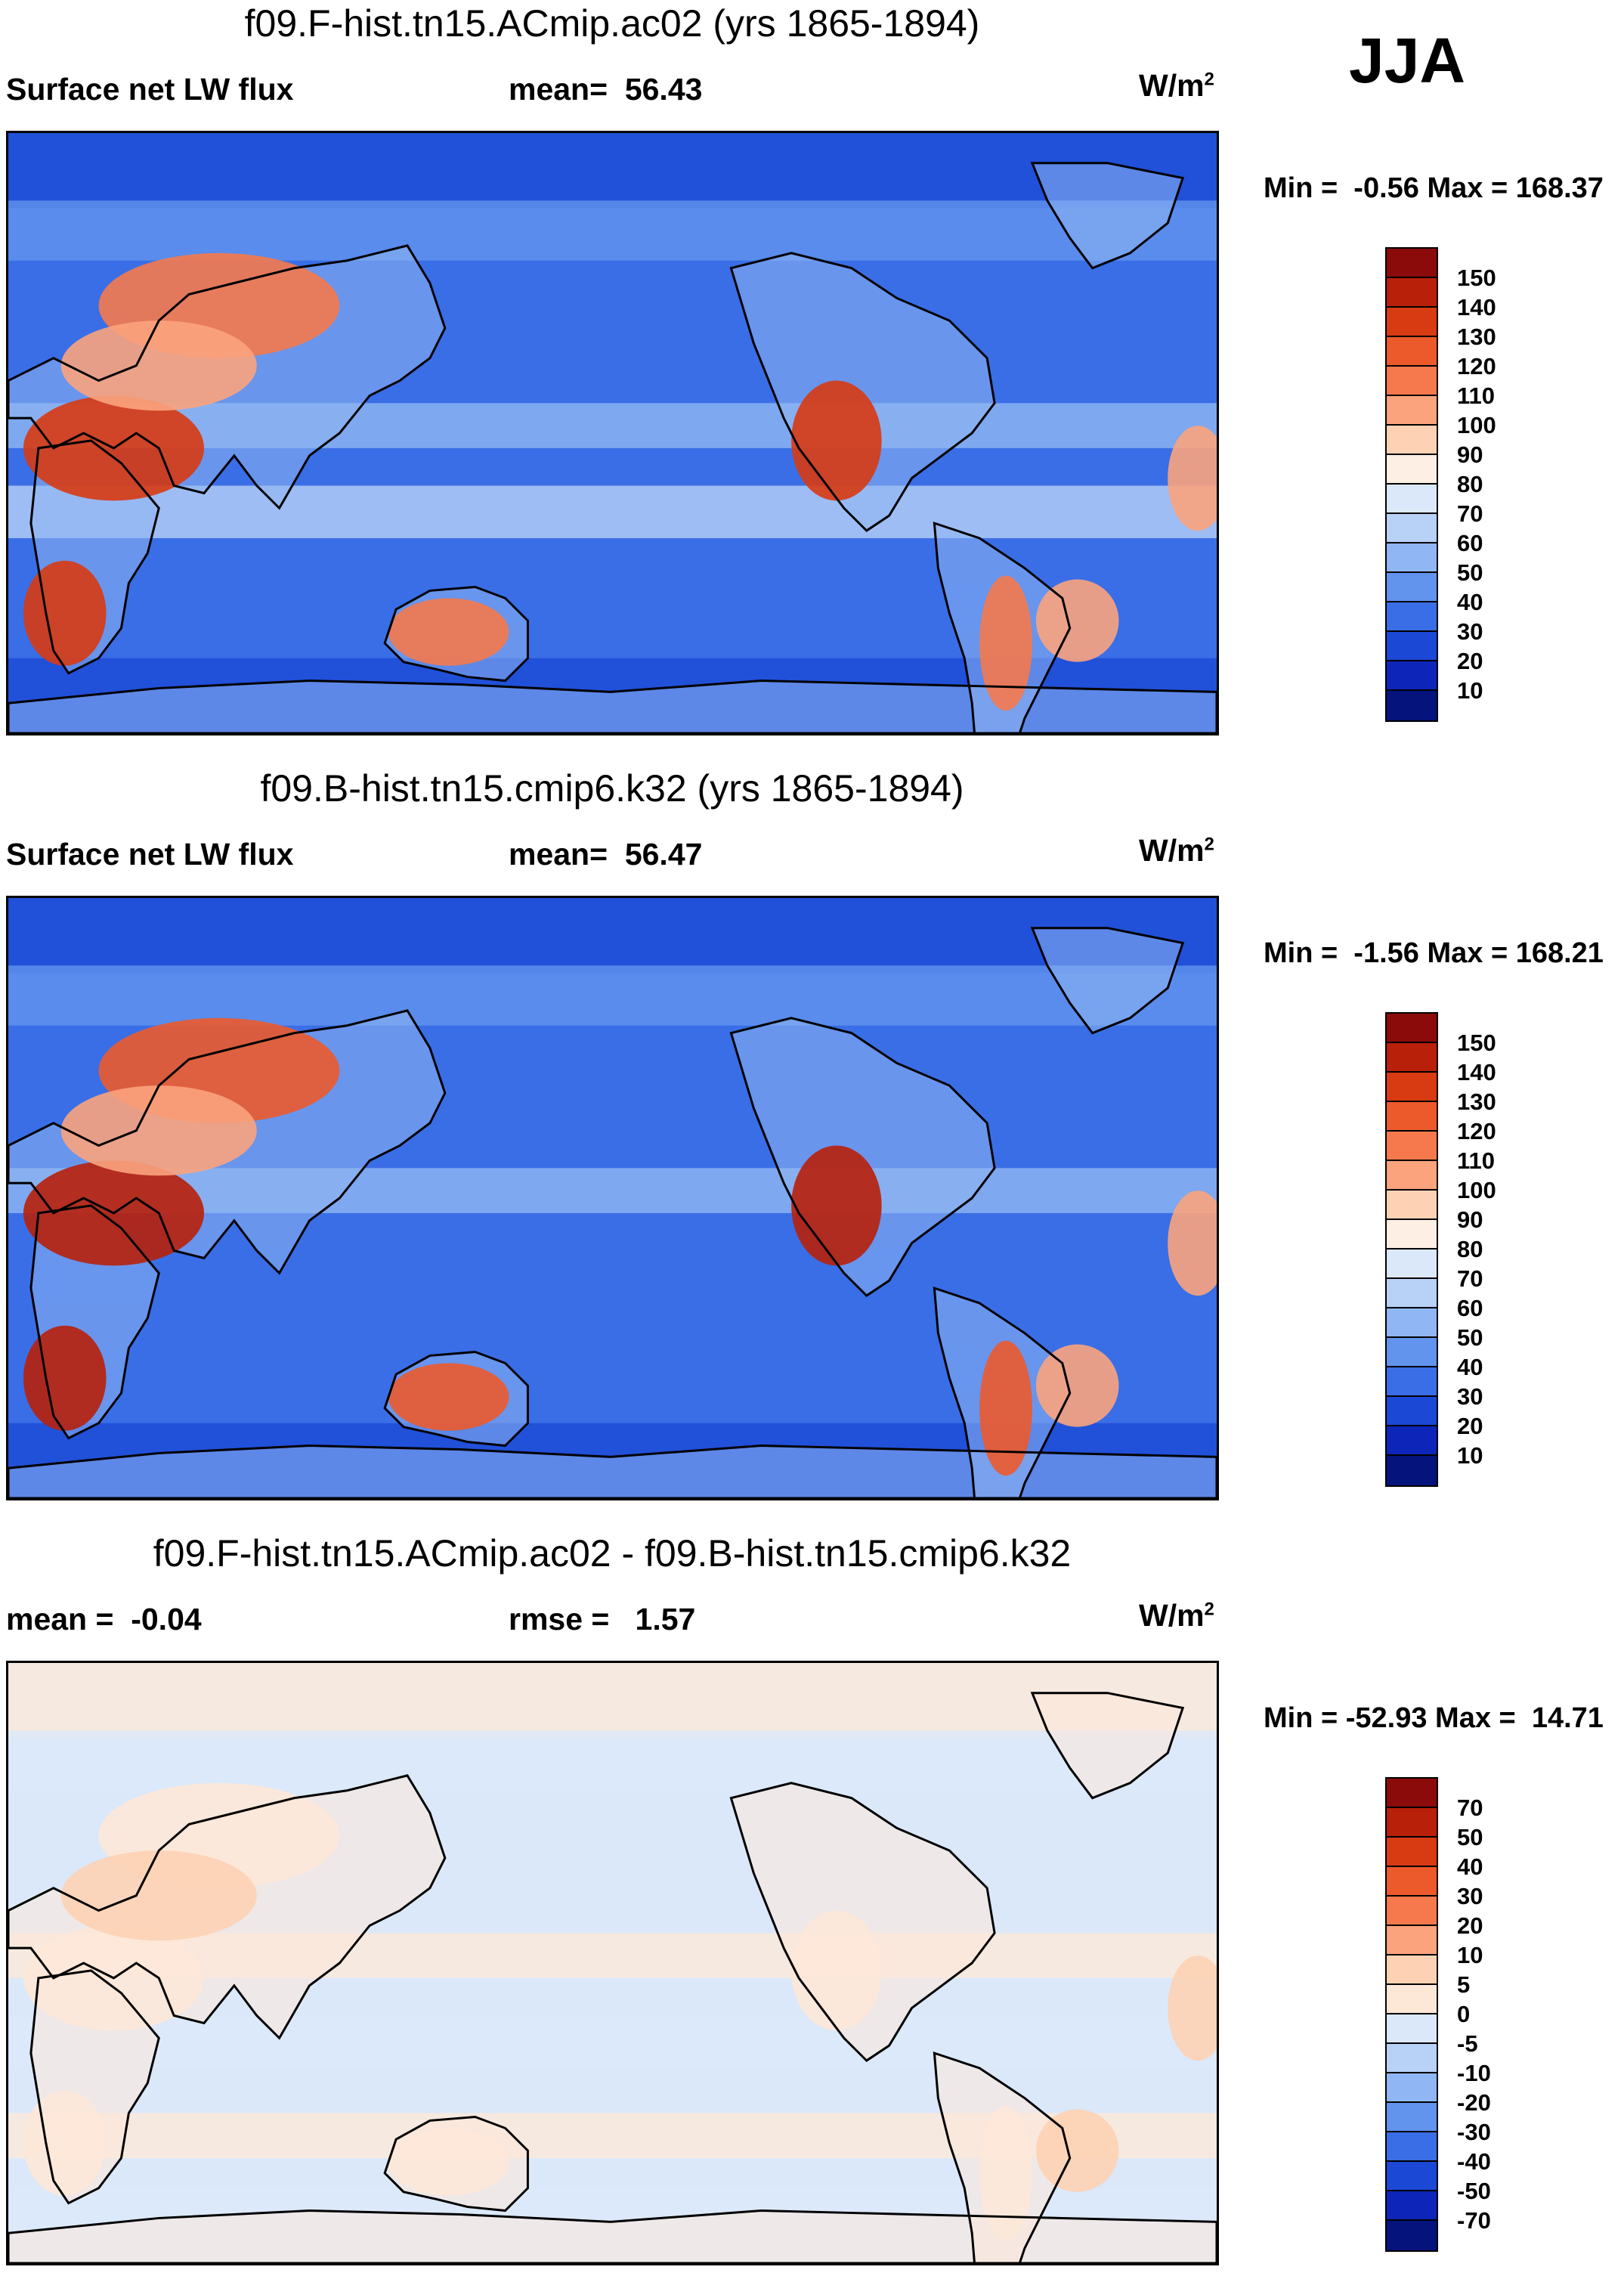 This screenshot has width=1624, height=2276. Describe the element at coordinates (1474, 2162) in the screenshot. I see `colorbar-tick-label: -40` at that location.